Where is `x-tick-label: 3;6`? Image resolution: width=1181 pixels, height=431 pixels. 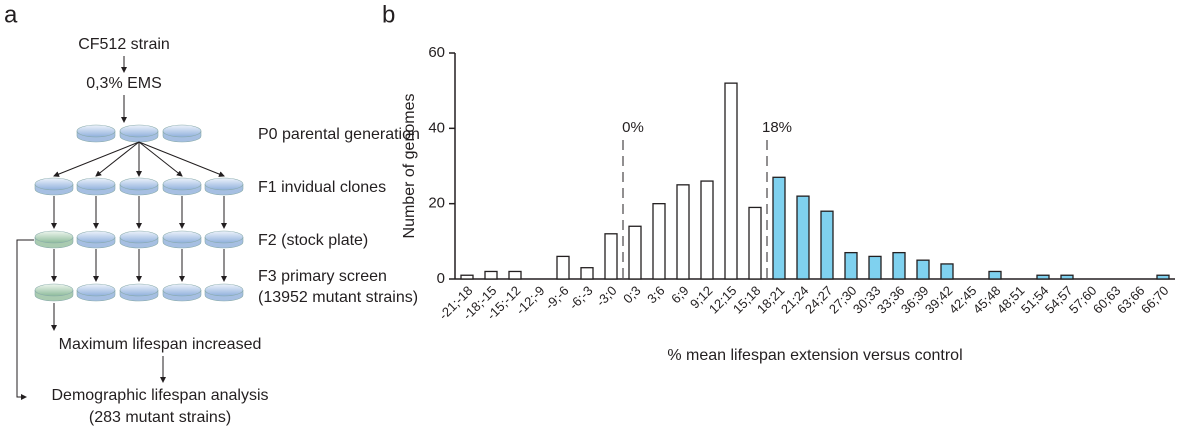 x-tick-label: 3;6 is located at coordinates (655, 294).